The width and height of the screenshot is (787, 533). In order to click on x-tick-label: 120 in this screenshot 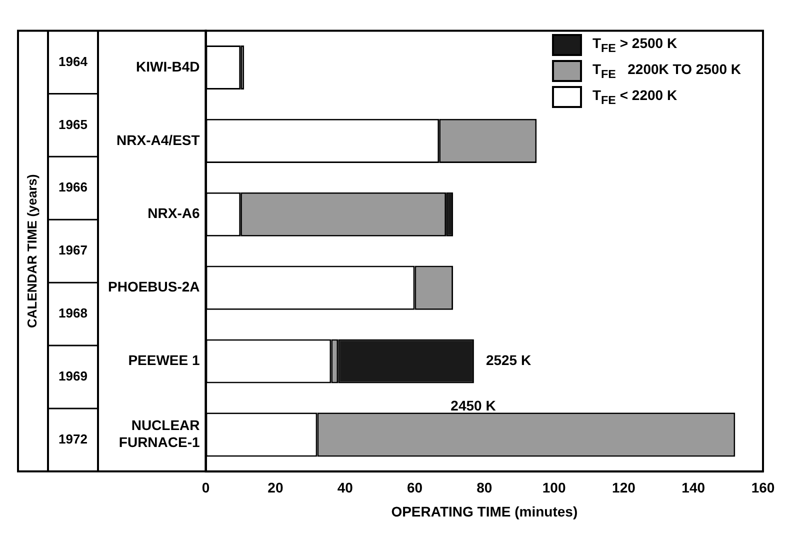, I will do `click(624, 488)`.